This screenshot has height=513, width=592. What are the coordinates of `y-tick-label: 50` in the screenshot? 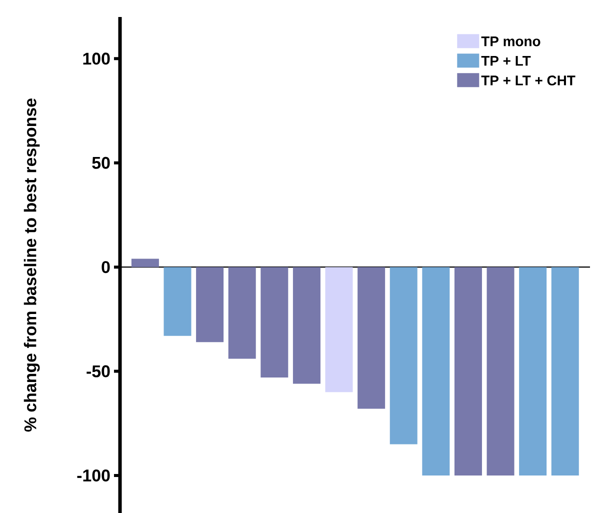 It's located at (101, 162).